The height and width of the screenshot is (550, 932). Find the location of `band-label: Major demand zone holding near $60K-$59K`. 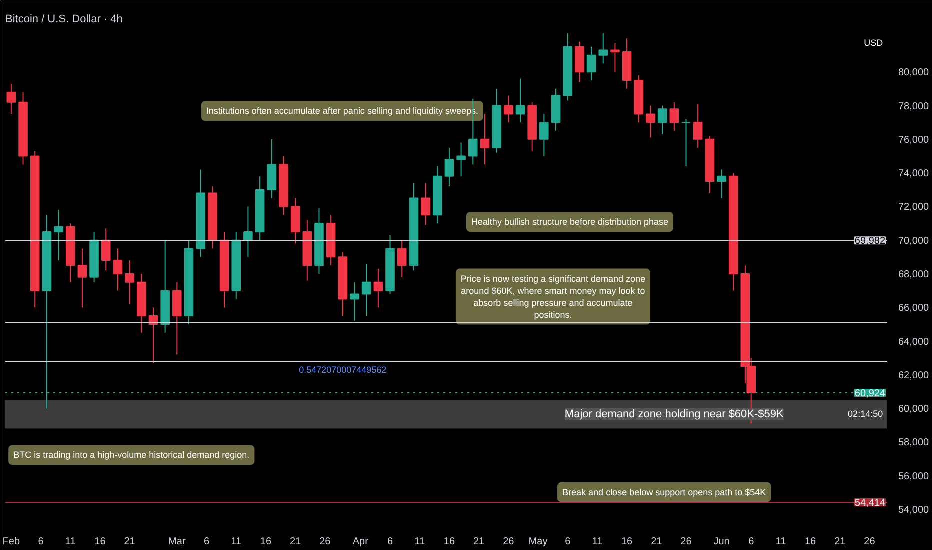

band-label: Major demand zone holding near $60K-$59K is located at coordinates (674, 414).